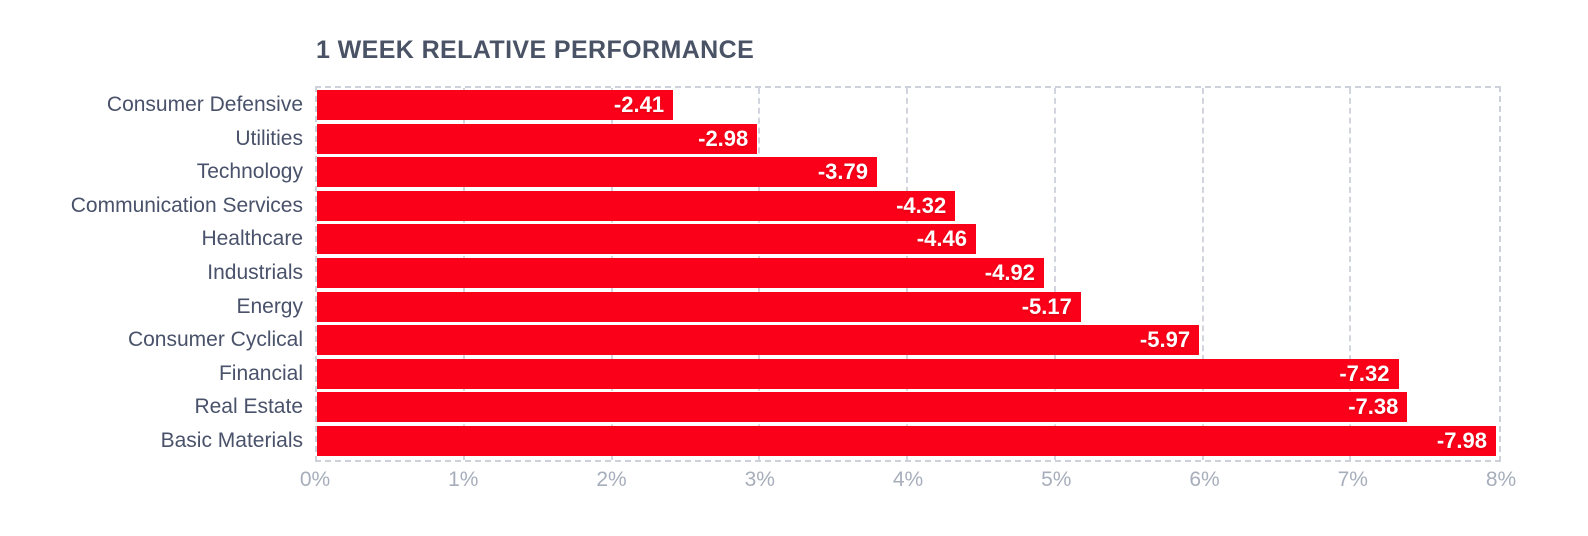  I want to click on gridline-6%, so click(1202, 274).